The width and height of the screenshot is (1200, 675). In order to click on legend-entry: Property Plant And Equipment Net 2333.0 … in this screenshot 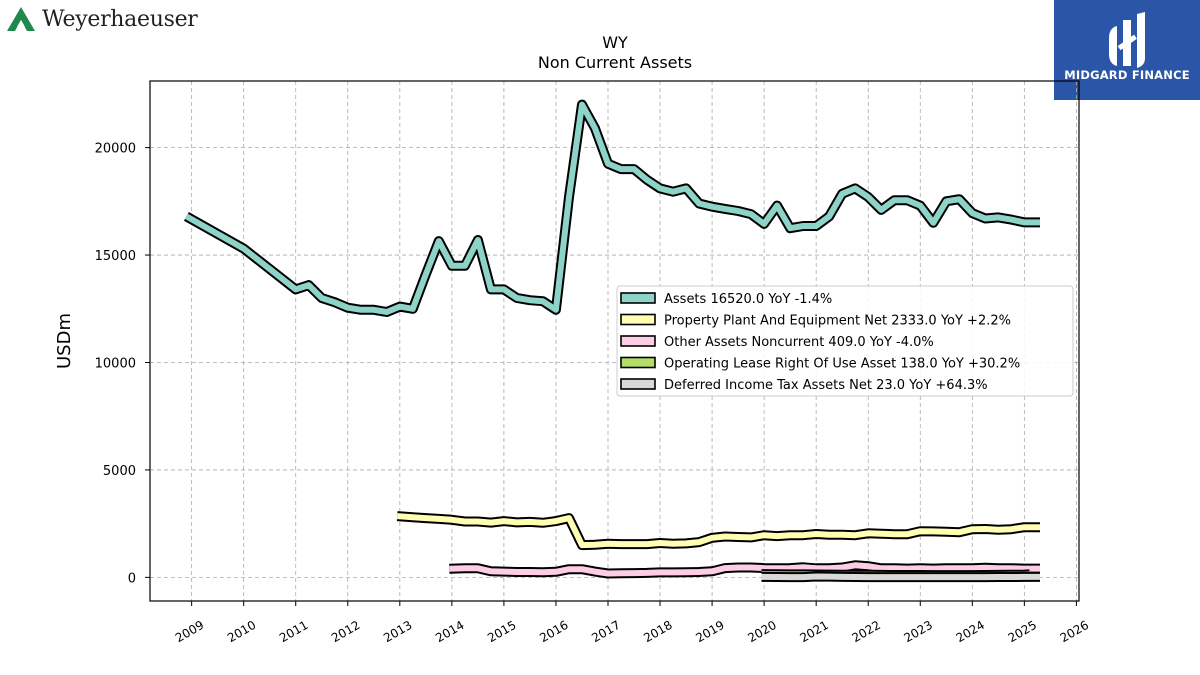, I will do `click(837, 321)`.